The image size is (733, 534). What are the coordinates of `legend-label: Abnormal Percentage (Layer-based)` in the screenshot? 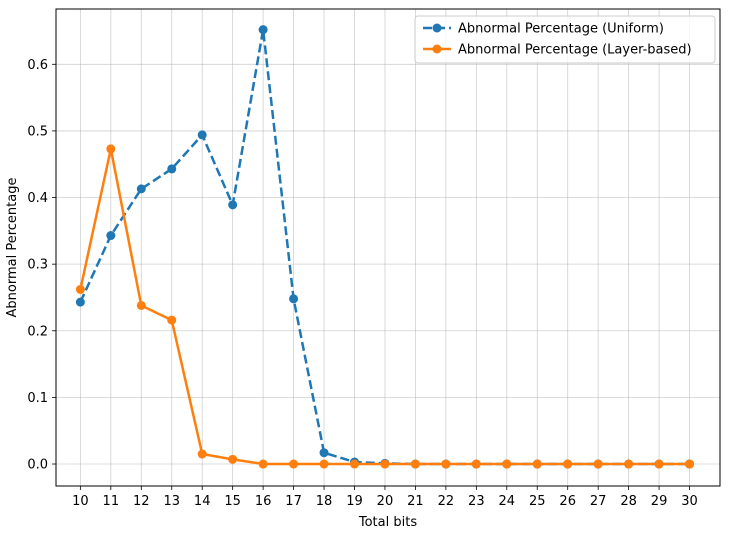 It's located at (575, 50).